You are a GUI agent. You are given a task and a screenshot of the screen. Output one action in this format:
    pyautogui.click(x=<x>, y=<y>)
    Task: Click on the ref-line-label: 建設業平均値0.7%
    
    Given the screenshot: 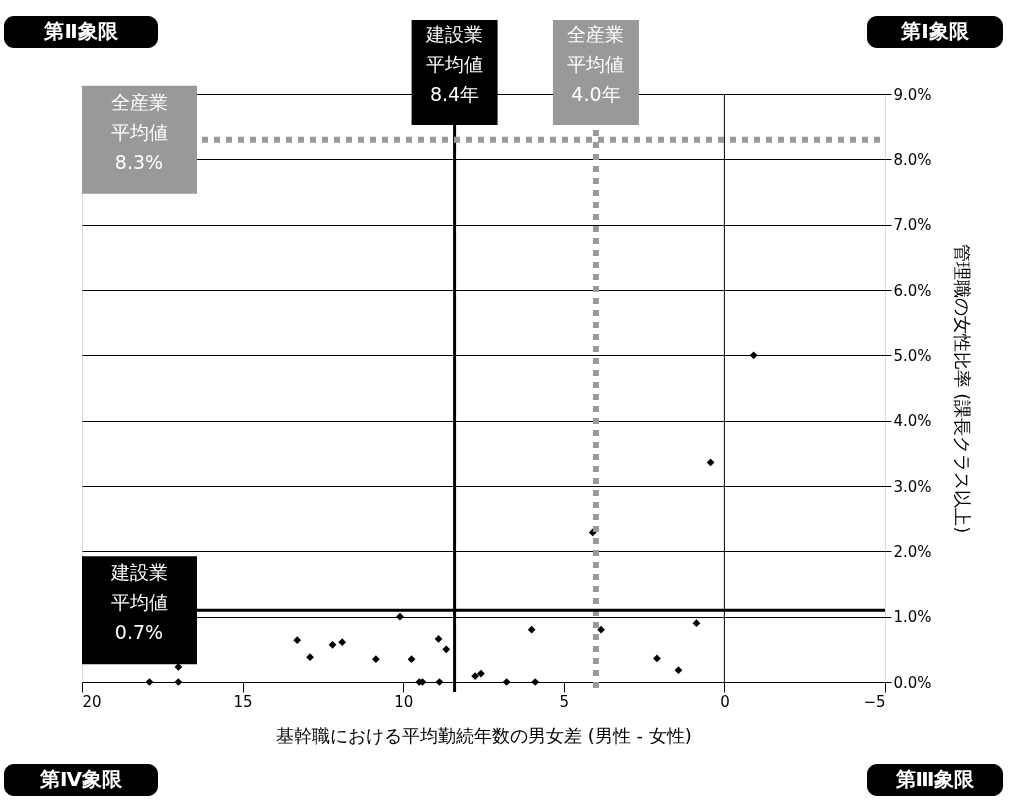 What is the action you would take?
    pyautogui.click(x=138, y=602)
    